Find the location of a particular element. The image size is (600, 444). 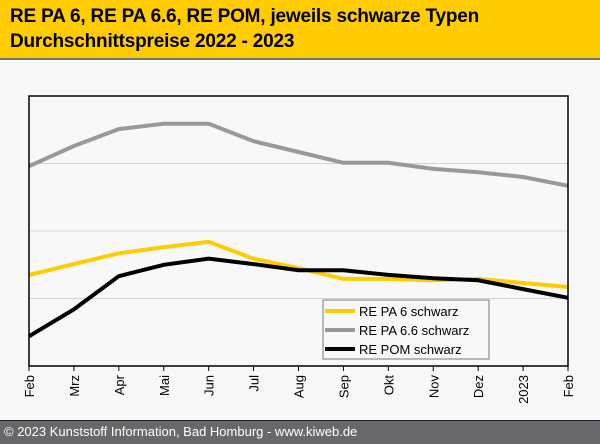

x-tick-label: Dez is located at coordinates (478, 386).